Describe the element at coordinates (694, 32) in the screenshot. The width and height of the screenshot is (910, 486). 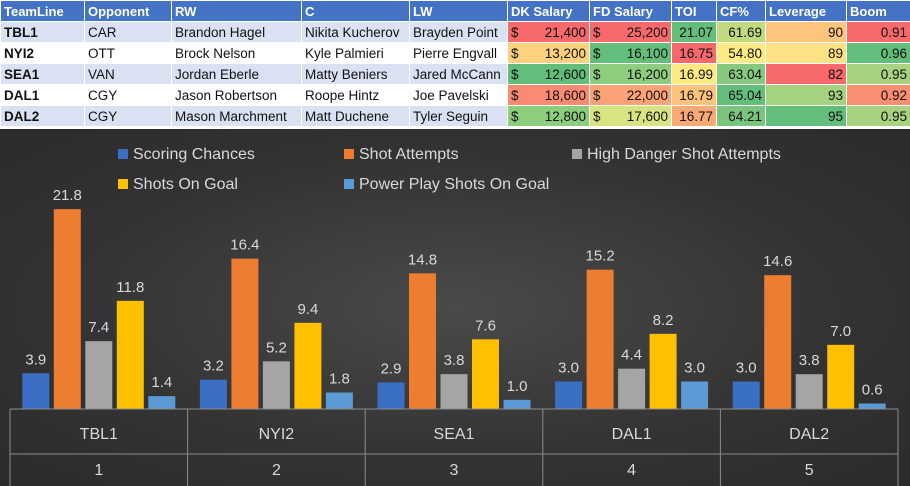
I see `toi-cell: 21.07` at that location.